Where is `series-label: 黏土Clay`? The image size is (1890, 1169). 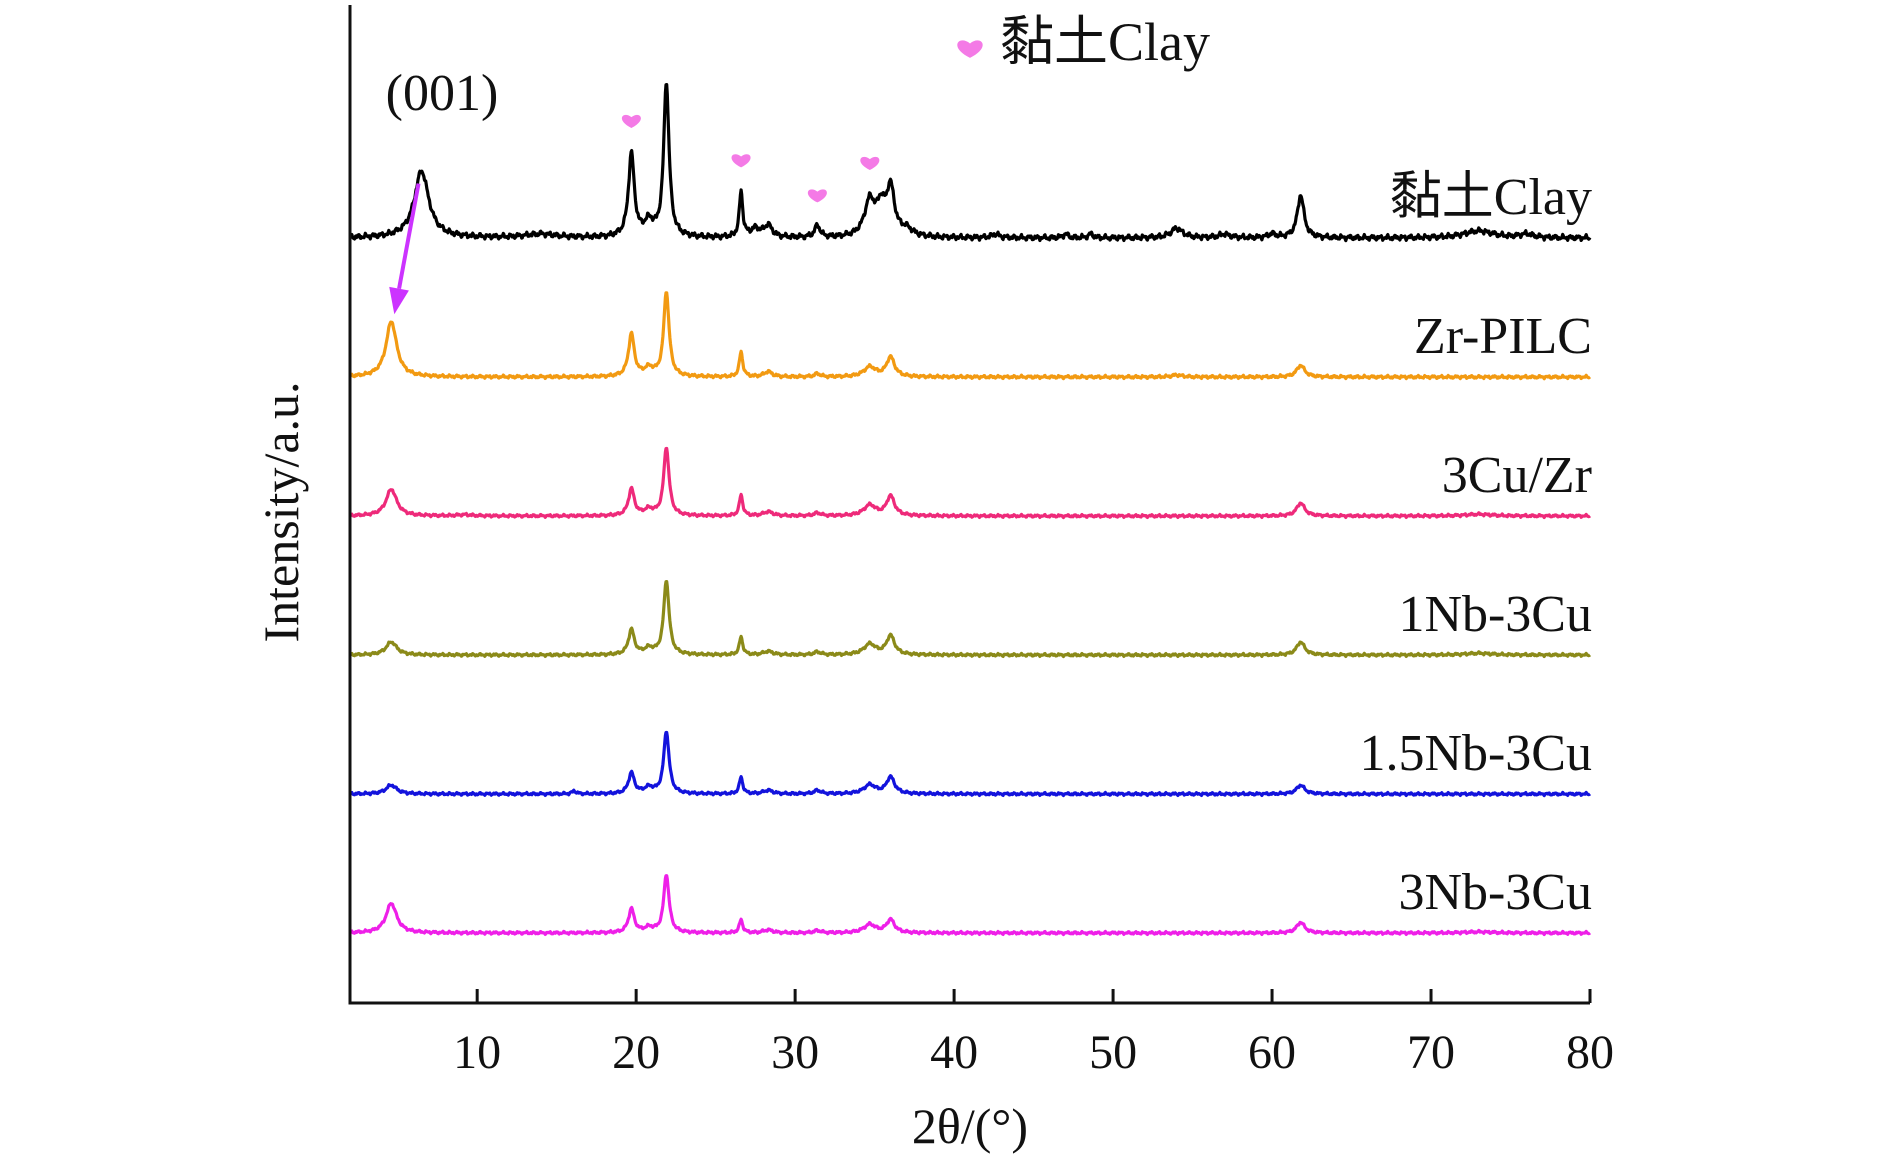
series-label: 黏土Clay is located at coordinates (1491, 197).